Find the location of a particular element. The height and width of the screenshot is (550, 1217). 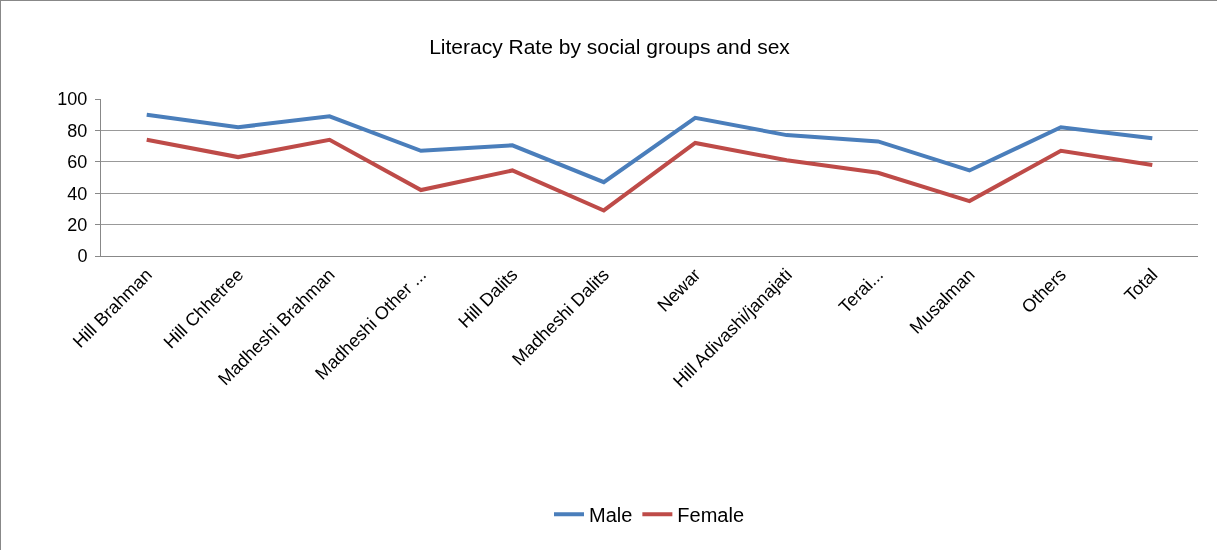

y-tick-label: 100 is located at coordinates (72, 99).